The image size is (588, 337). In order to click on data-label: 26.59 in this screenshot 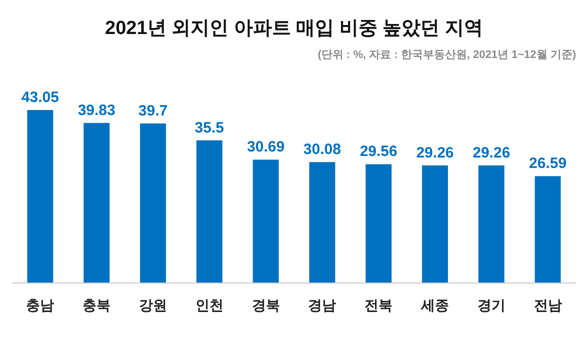, I will do `click(548, 163)`.